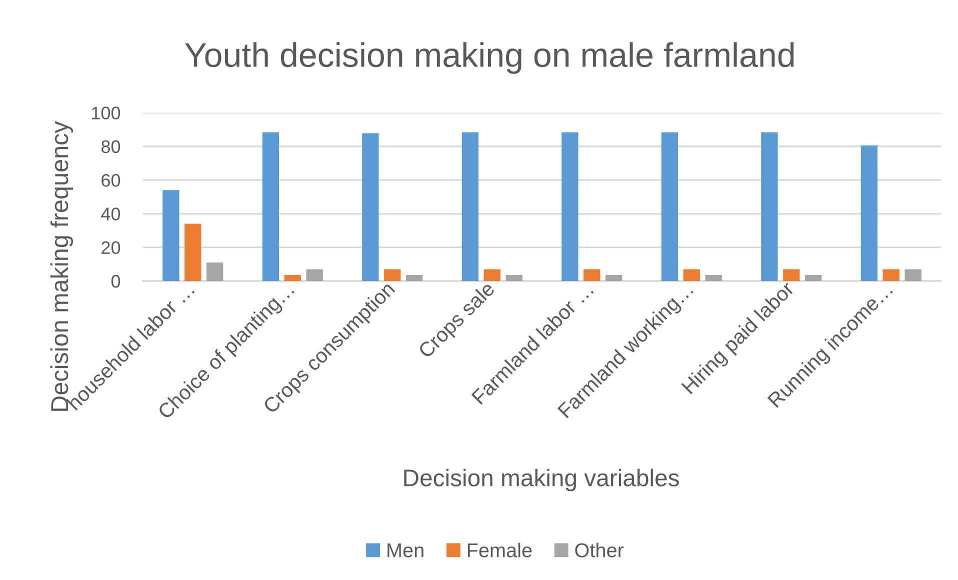 The image size is (958, 580). What do you see at coordinates (106, 113) in the screenshot?
I see `y-tick-label: 100` at bounding box center [106, 113].